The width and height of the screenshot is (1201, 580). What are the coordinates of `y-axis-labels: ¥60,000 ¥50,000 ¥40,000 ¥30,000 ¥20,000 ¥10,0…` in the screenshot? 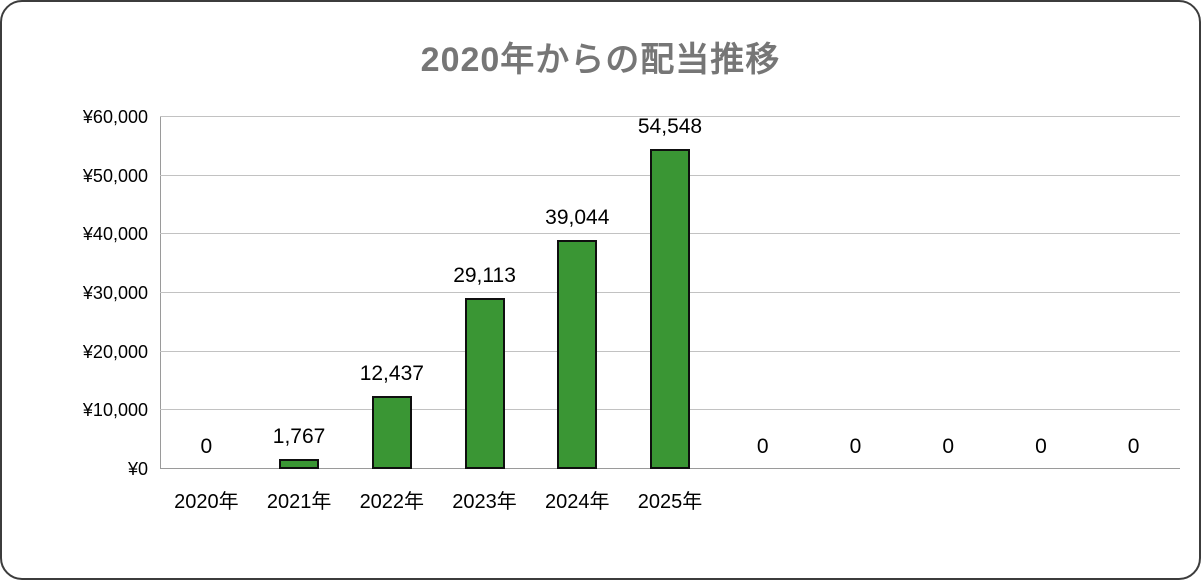 It's located at (75, 293).